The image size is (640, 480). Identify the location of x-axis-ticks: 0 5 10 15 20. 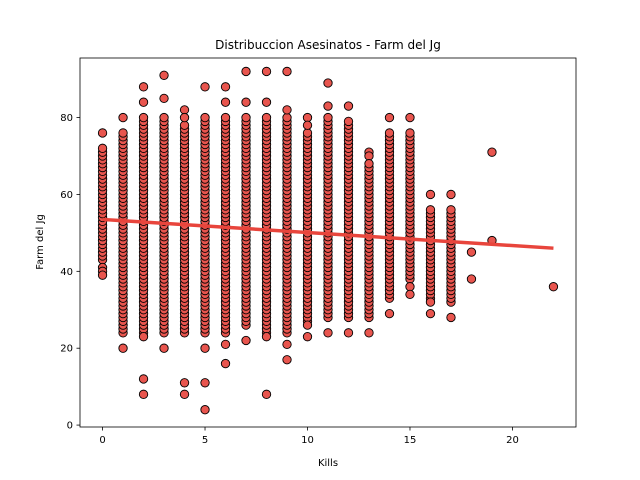
(309, 436).